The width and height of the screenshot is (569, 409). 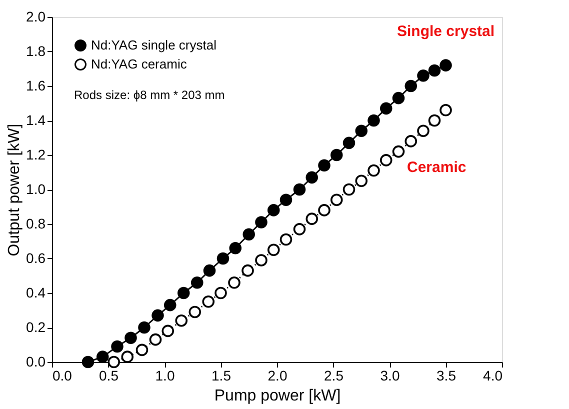 What do you see at coordinates (36, 327) in the screenshot?
I see `y-tick-label: 0.2` at bounding box center [36, 327].